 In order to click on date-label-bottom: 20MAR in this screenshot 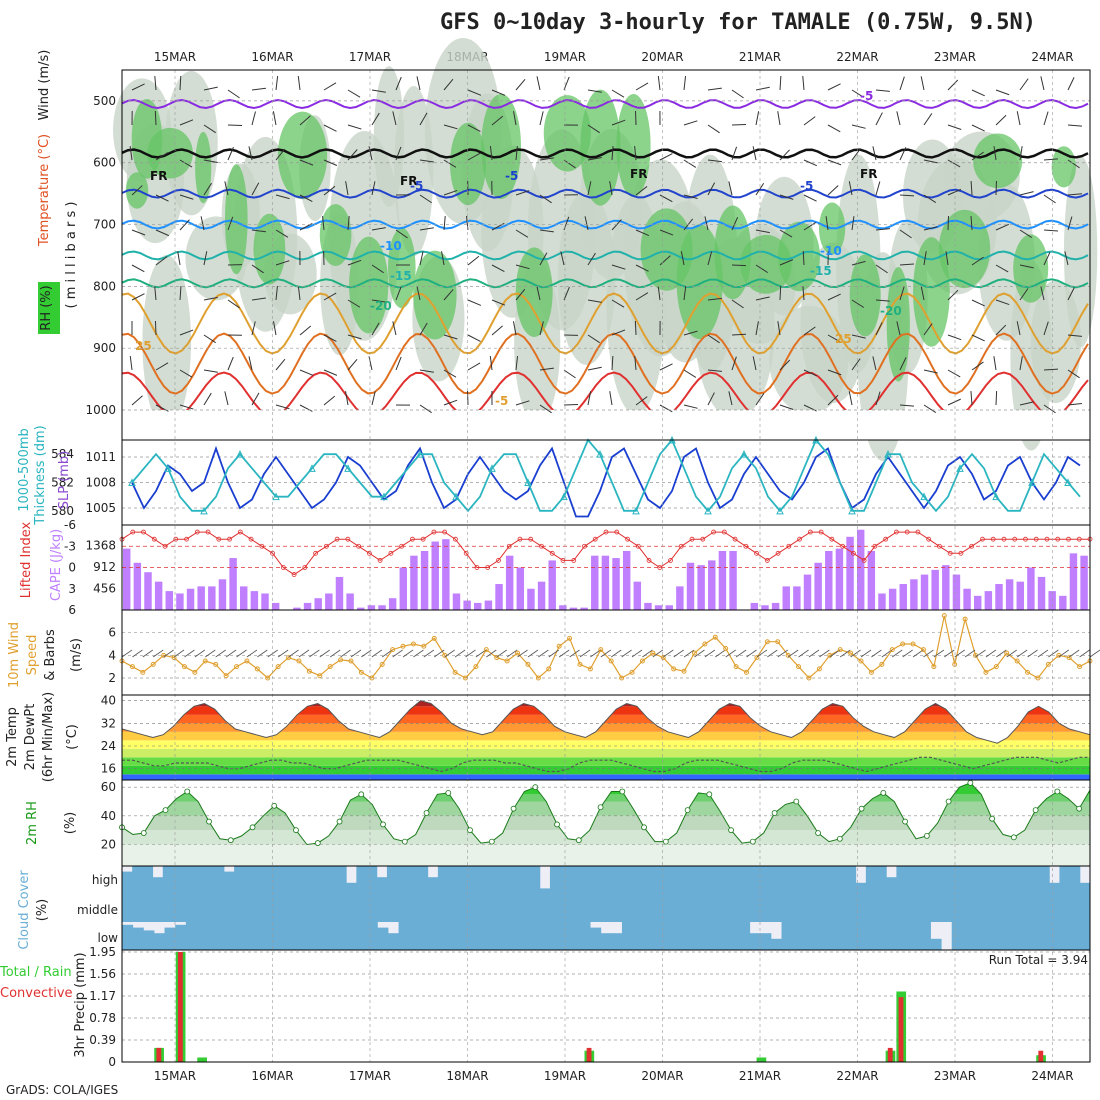, I will do `click(662, 1076)`.